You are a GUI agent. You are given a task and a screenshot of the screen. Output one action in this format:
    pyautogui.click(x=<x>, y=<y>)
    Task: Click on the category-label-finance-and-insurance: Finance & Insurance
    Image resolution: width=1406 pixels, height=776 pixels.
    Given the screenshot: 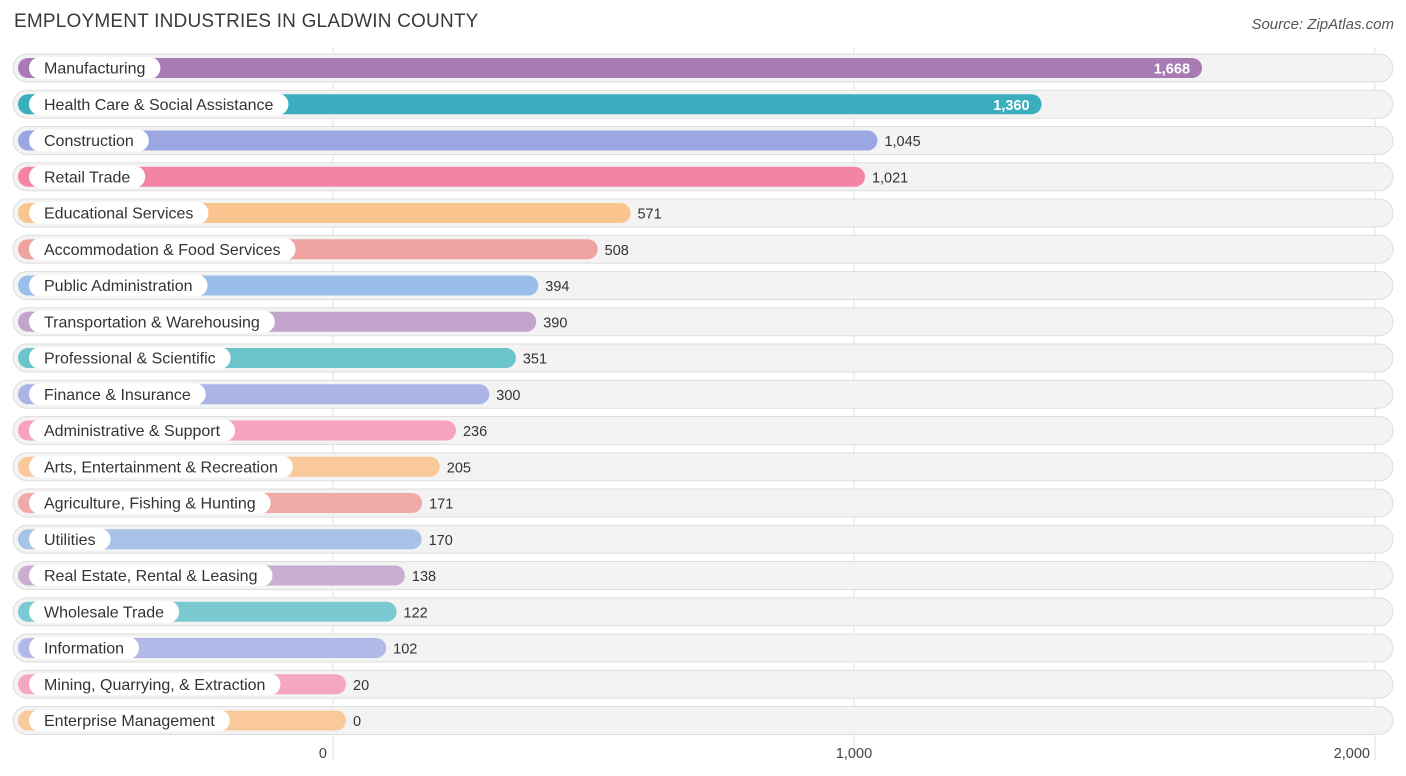 What is the action you would take?
    pyautogui.click(x=117, y=395)
    